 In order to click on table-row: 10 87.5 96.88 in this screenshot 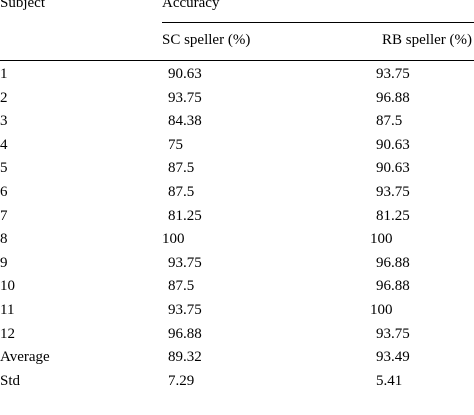, I will do `click(237, 290)`.